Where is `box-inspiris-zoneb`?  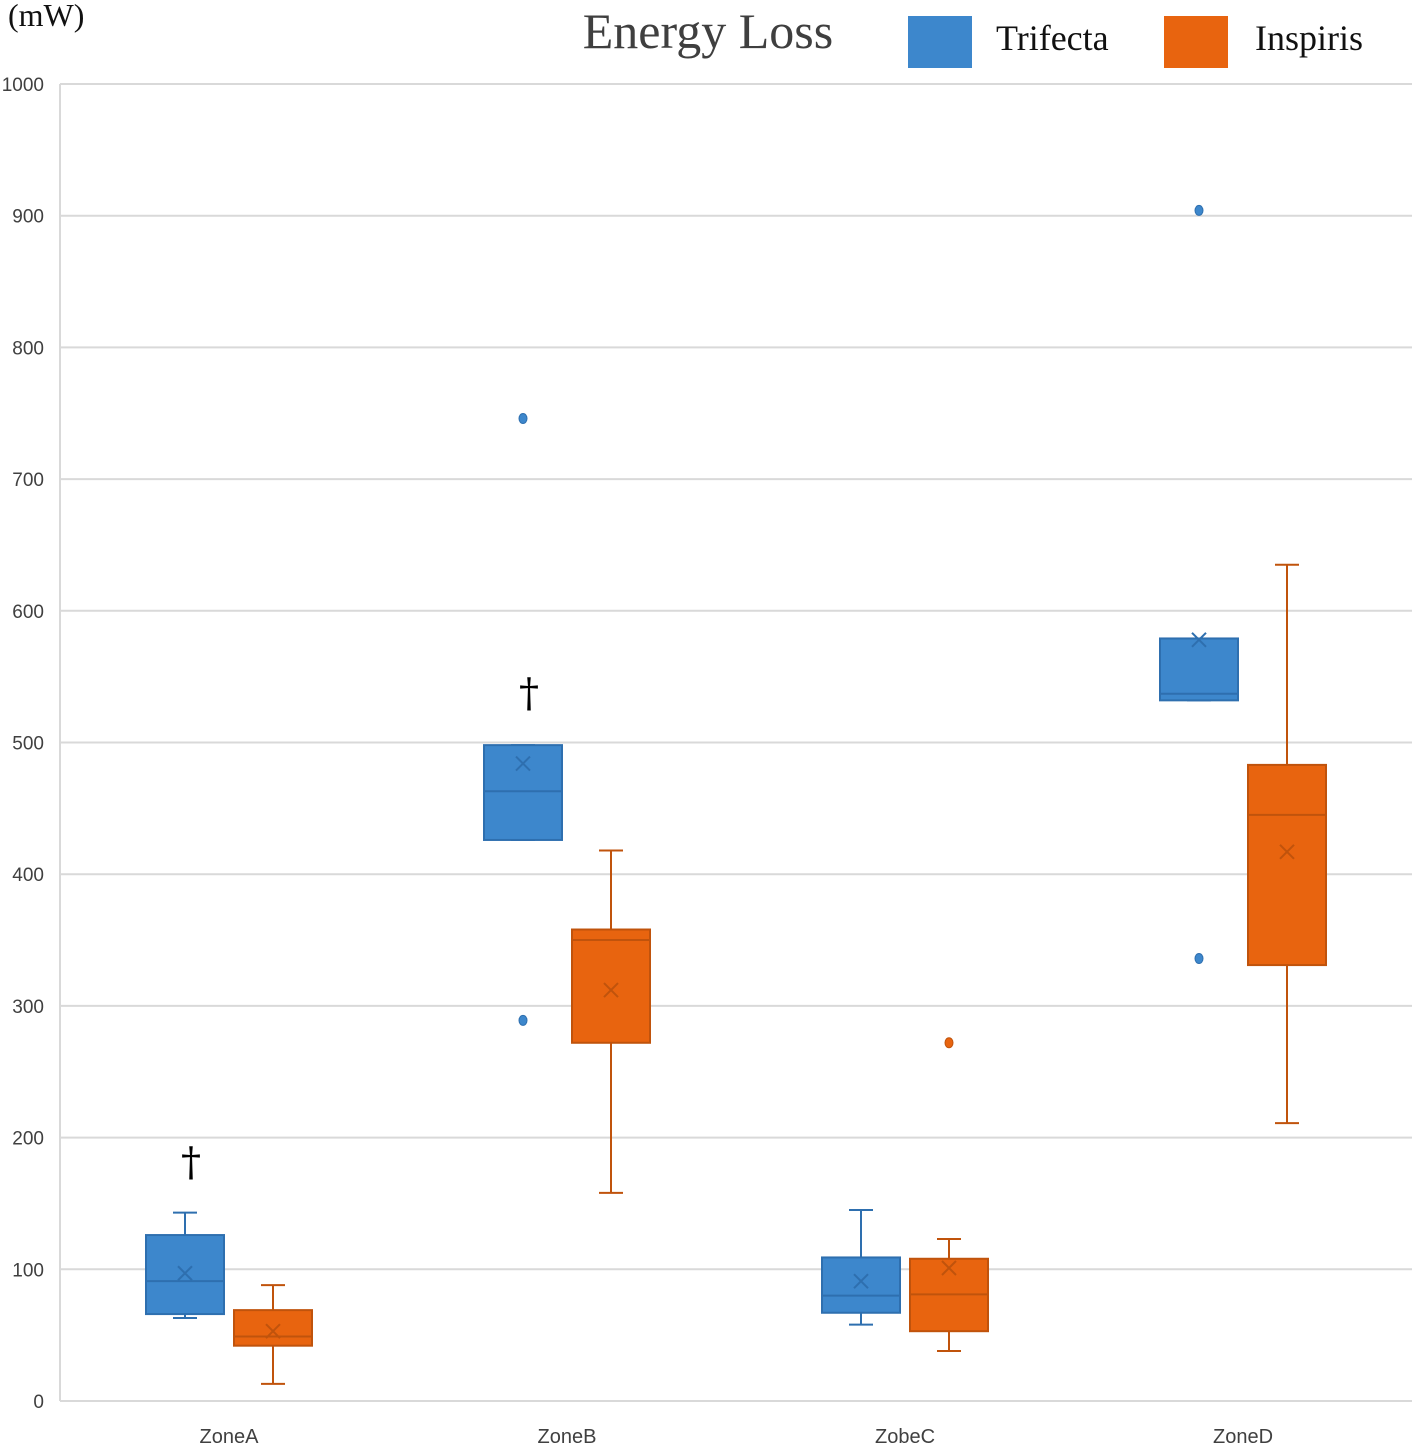 box-inspiris-zoneb is located at coordinates (611, 1021).